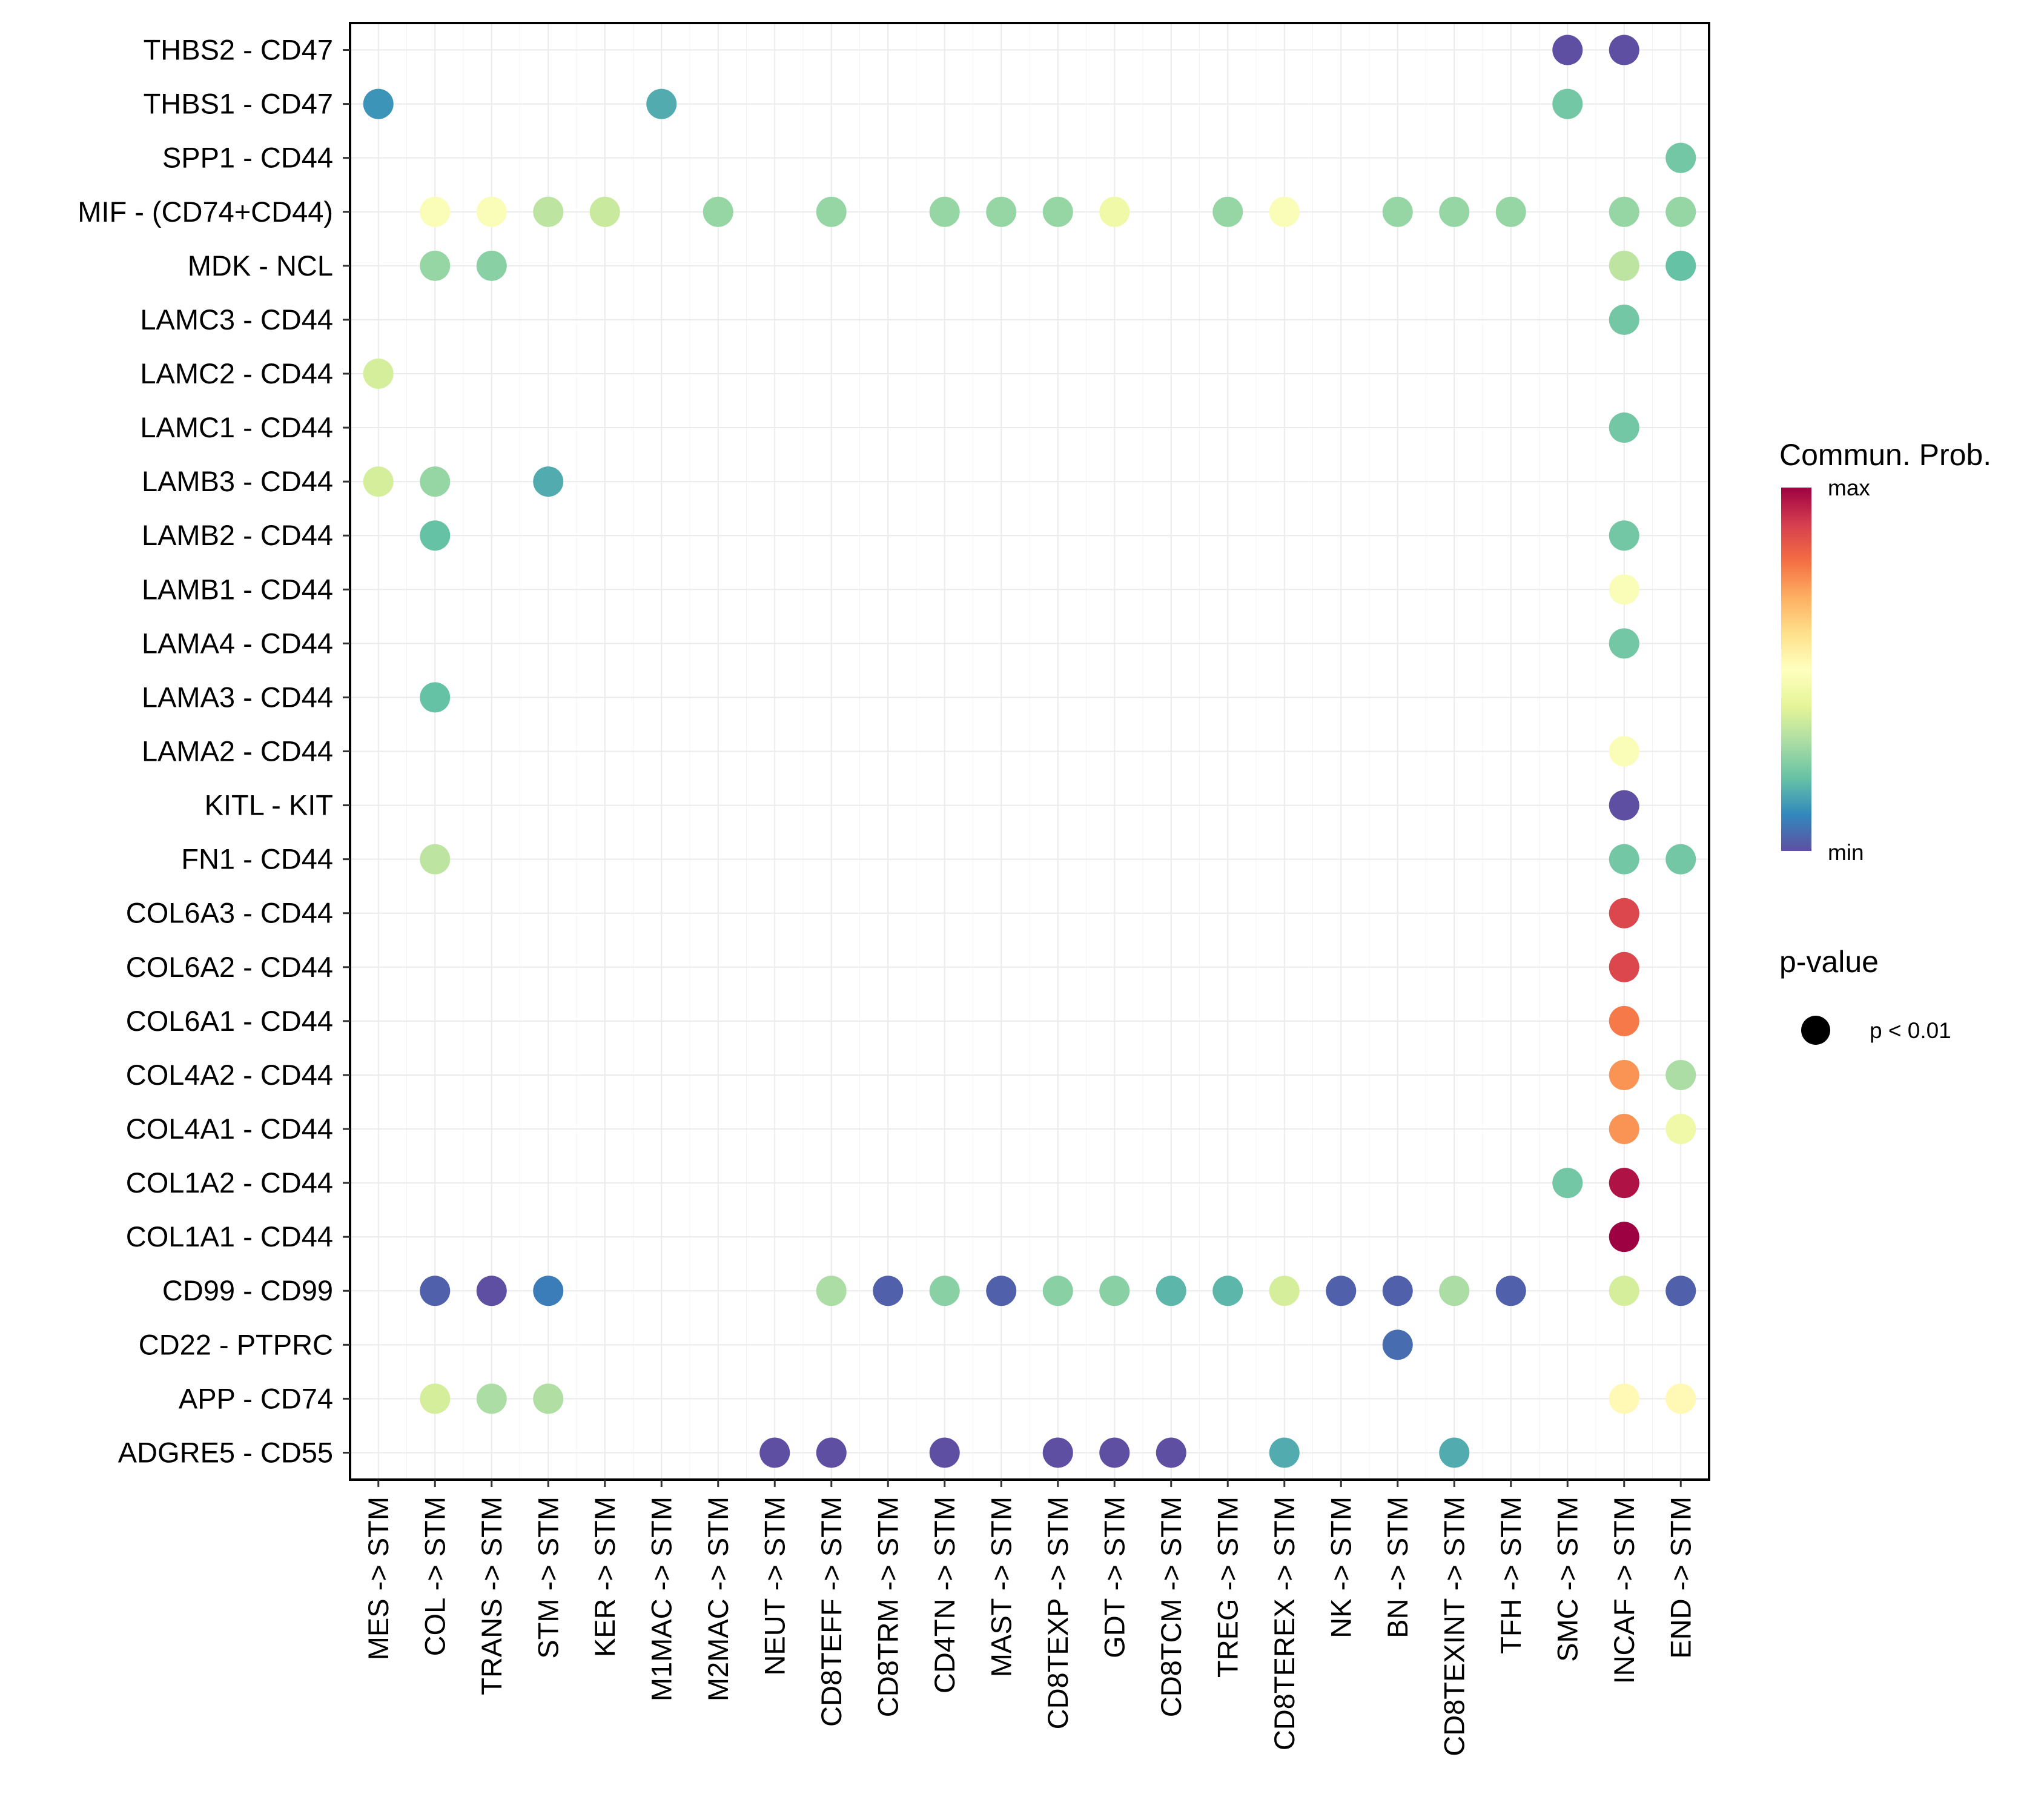  What do you see at coordinates (229, 1021) in the screenshot?
I see `y-tick-label: COL6A1 - CD44` at bounding box center [229, 1021].